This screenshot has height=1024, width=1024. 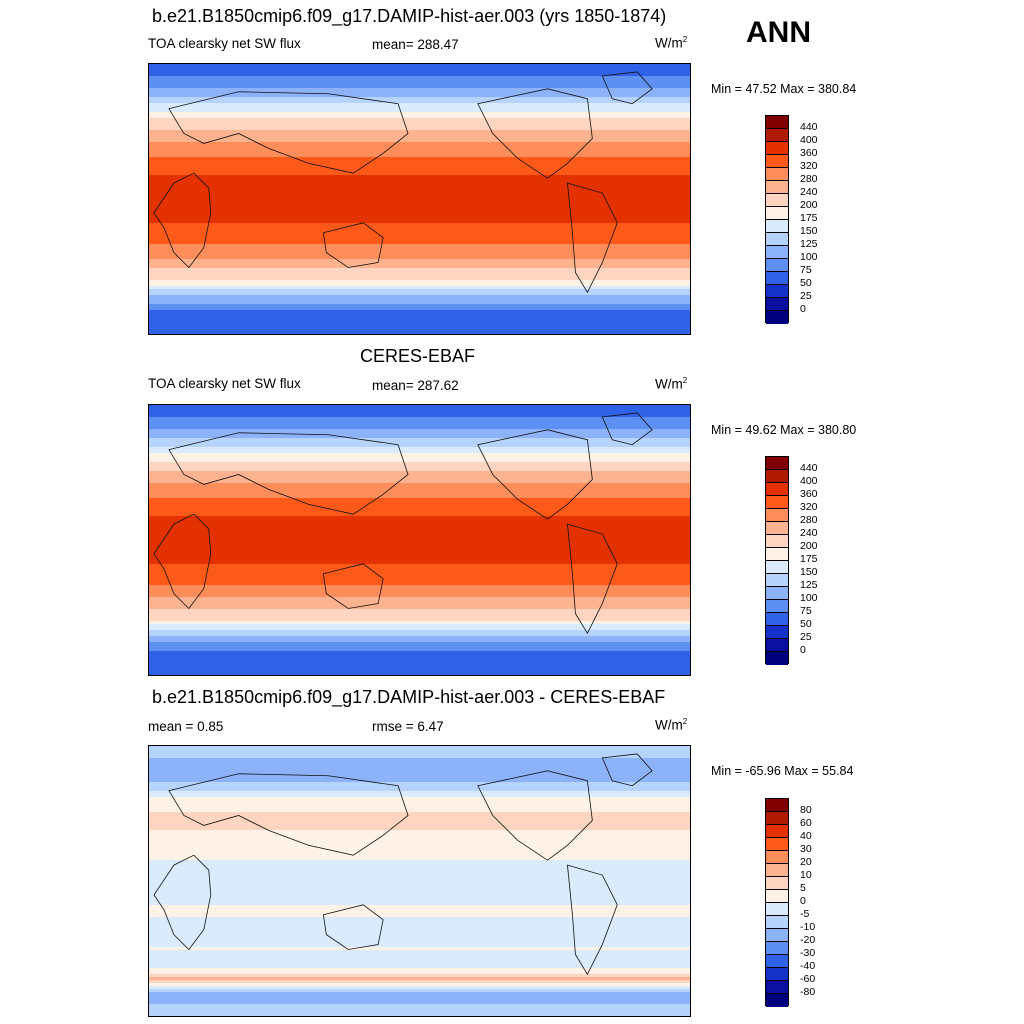 What do you see at coordinates (186, 726) in the screenshot?
I see `mean-label: mean = 0.85` at bounding box center [186, 726].